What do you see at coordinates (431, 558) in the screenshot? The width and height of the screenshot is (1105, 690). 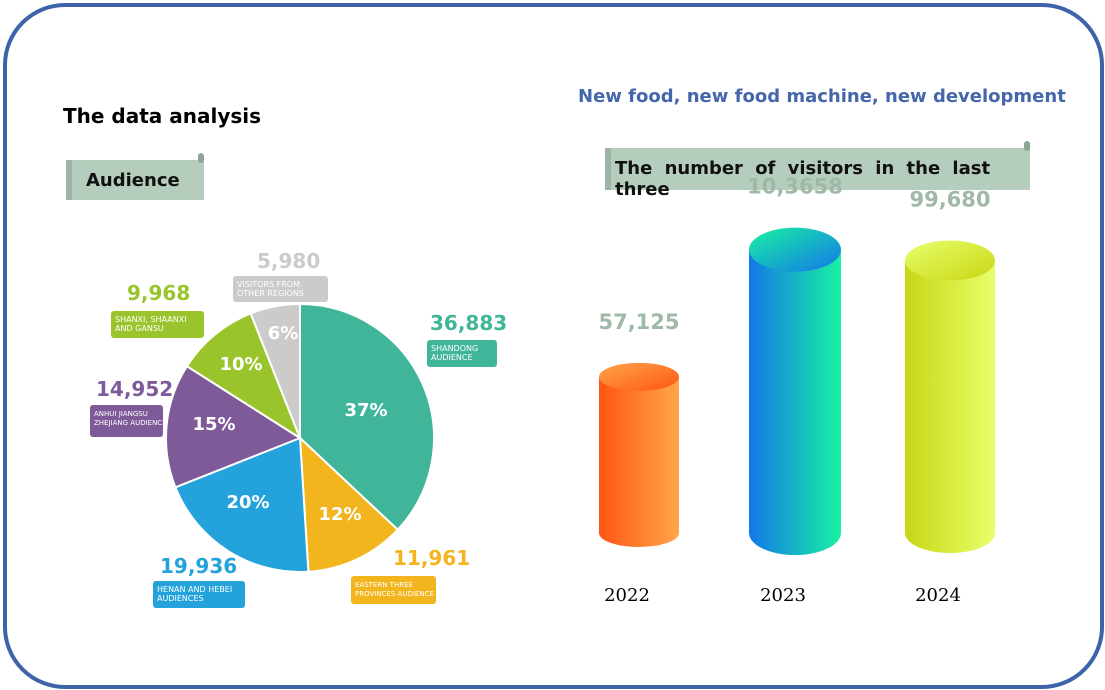 I see `slice-value-label: 11,961` at bounding box center [431, 558].